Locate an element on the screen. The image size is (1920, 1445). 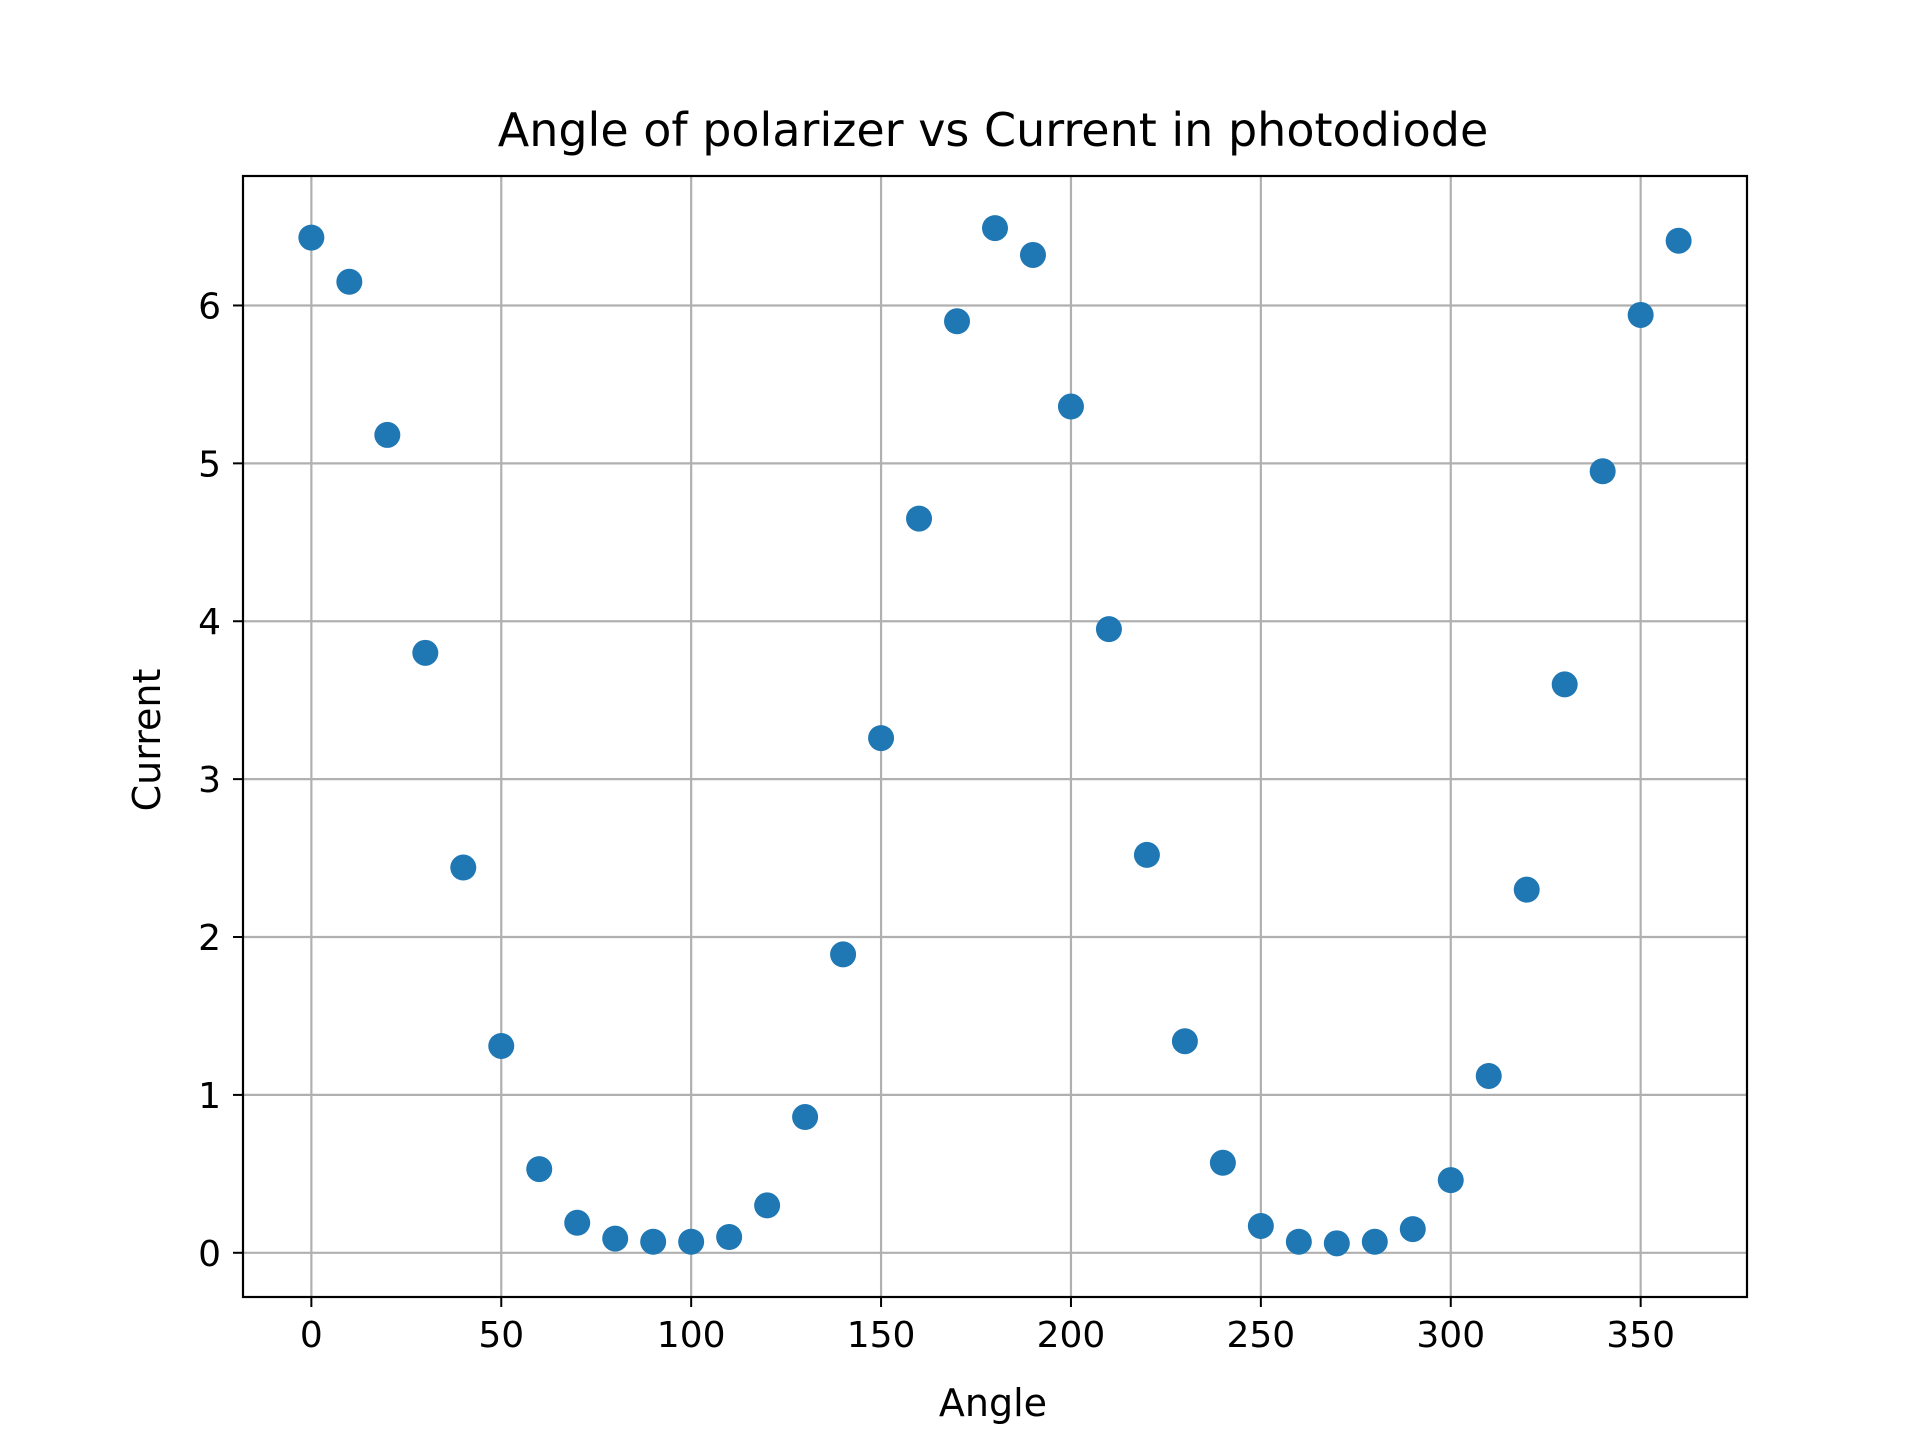
x-tick-label: 0 is located at coordinates (311, 1335).